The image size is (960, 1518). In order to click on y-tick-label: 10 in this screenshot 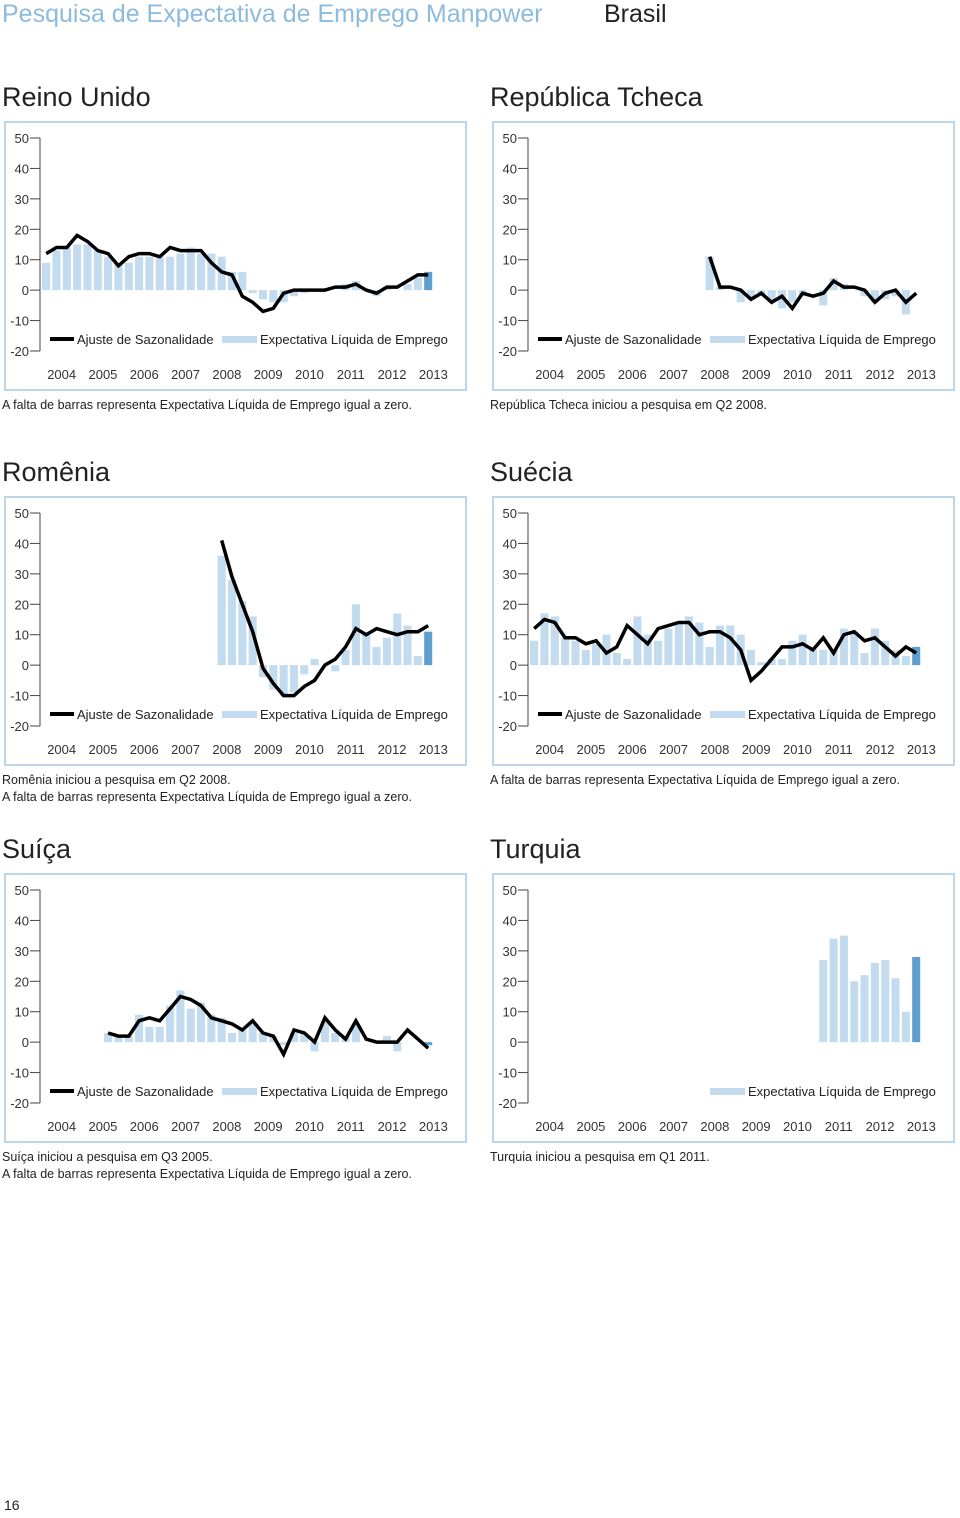, I will do `click(22, 260)`.